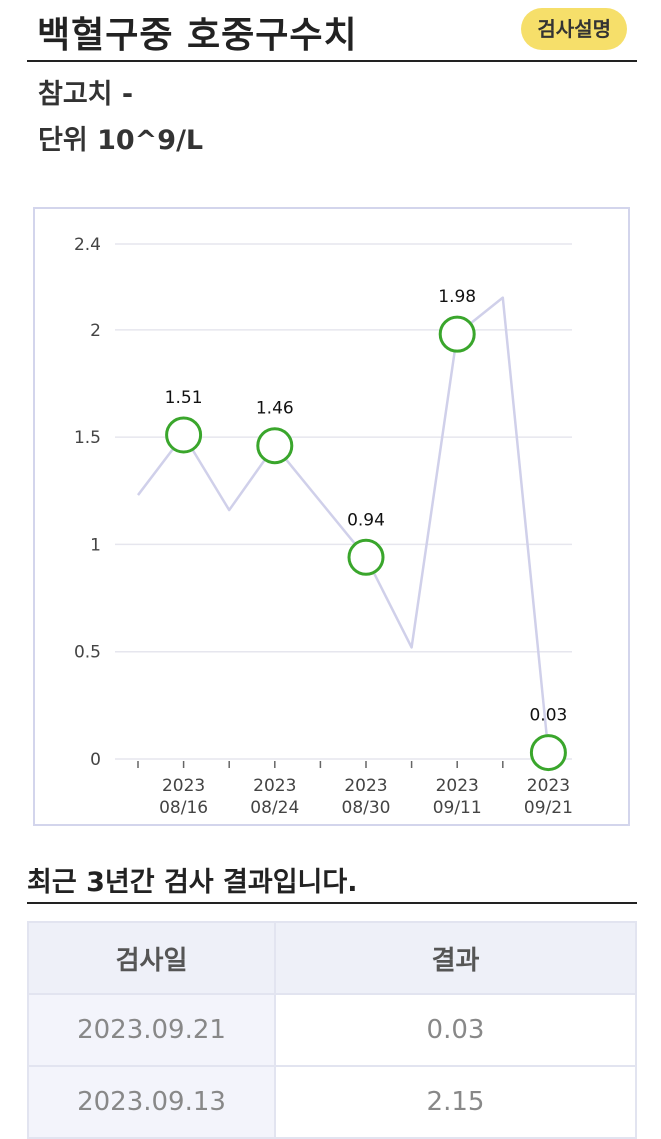  Describe the element at coordinates (366, 520) in the screenshot. I see `data-label: 0.94` at that location.